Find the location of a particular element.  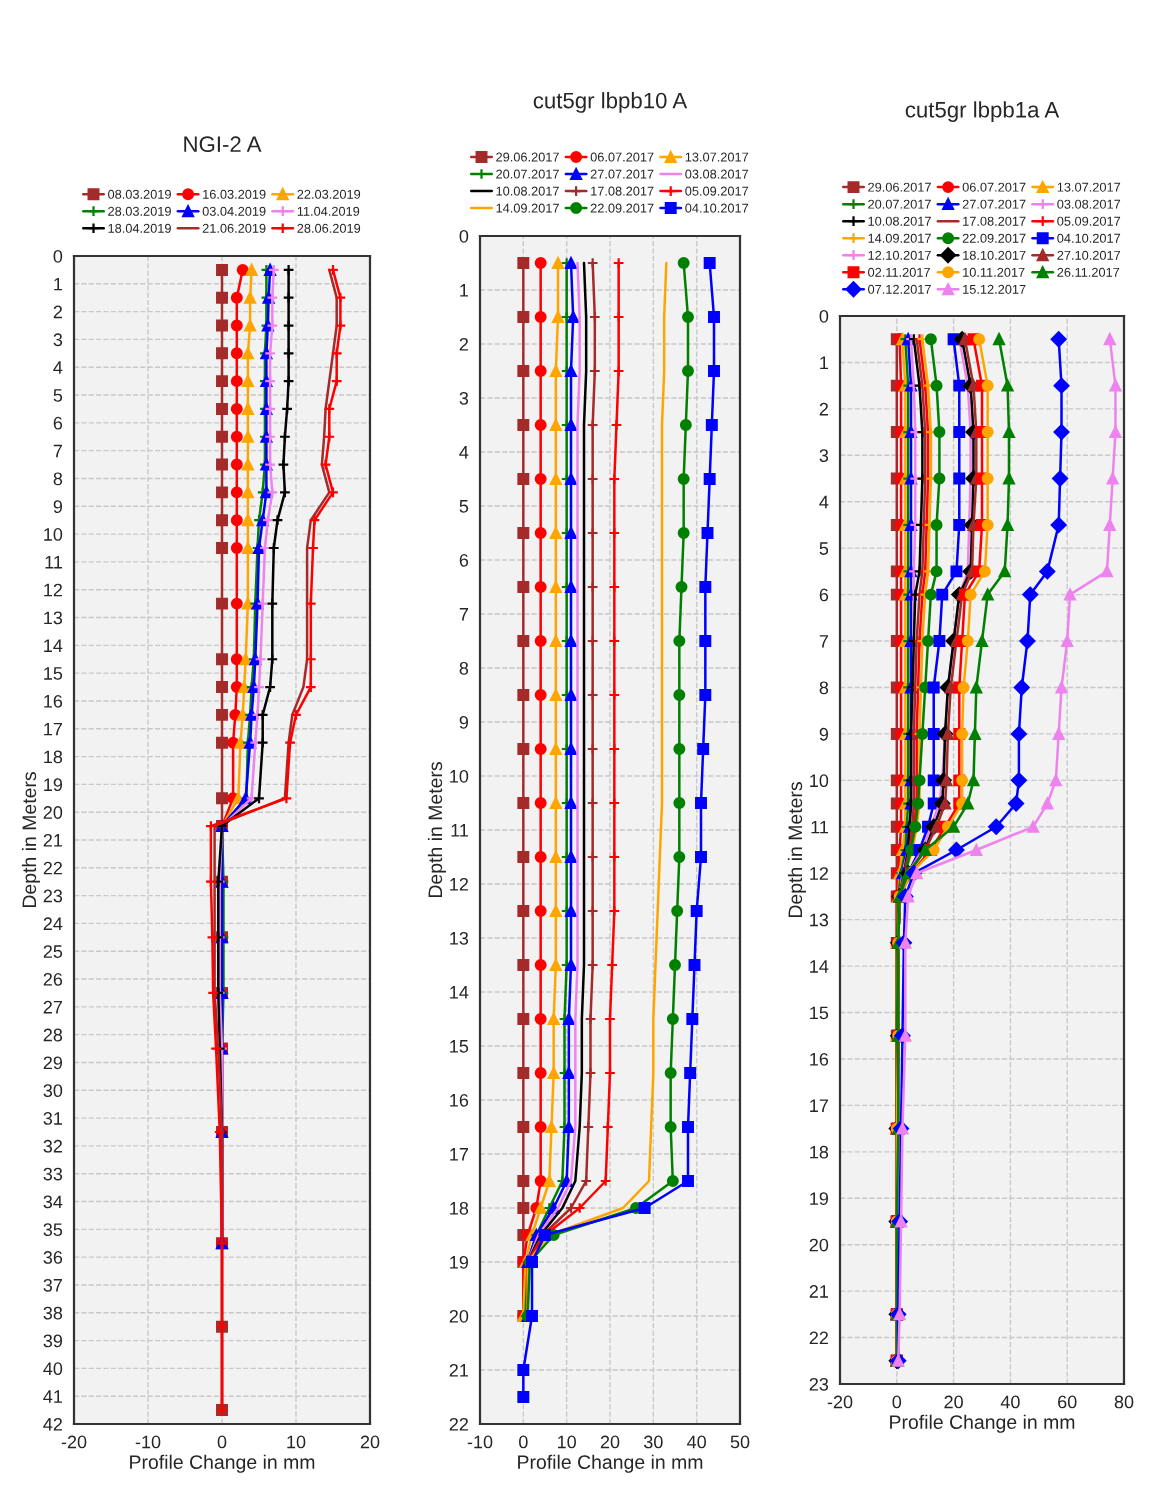

y-tick-label: 25 is located at coordinates (53, 951).